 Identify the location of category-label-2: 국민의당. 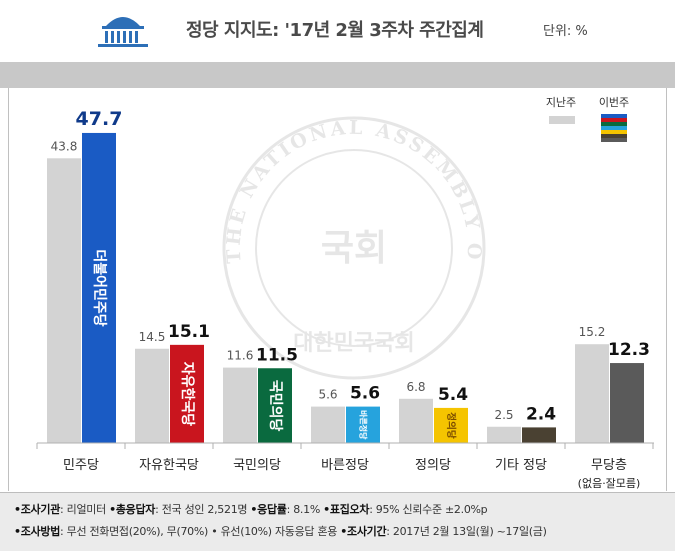
(257, 465).